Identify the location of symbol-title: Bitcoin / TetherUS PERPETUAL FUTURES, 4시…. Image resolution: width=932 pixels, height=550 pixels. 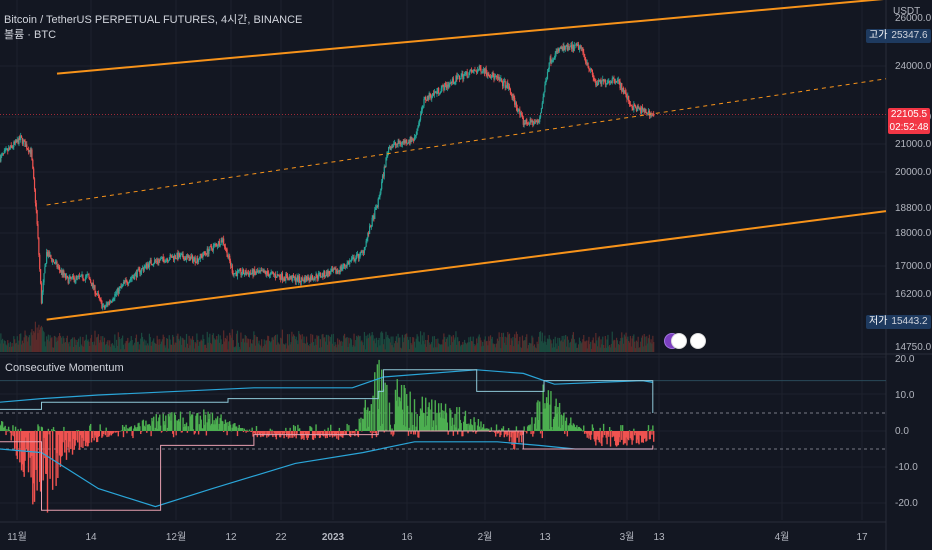
(153, 20).